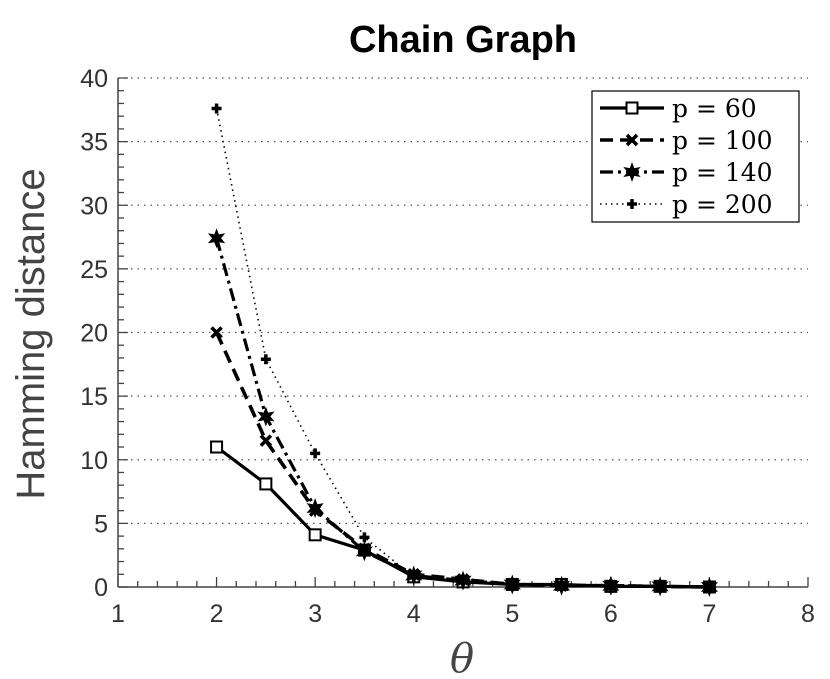 This screenshot has height=679, width=830. Describe the element at coordinates (94, 143) in the screenshot. I see `y-tick-label: 35` at that location.